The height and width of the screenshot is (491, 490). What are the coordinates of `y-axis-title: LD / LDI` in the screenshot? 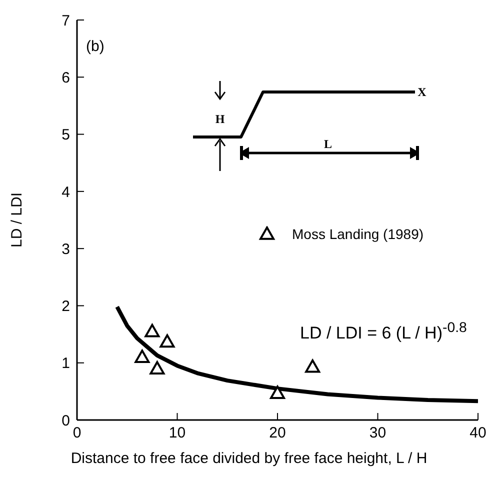 It's located at (17, 220).